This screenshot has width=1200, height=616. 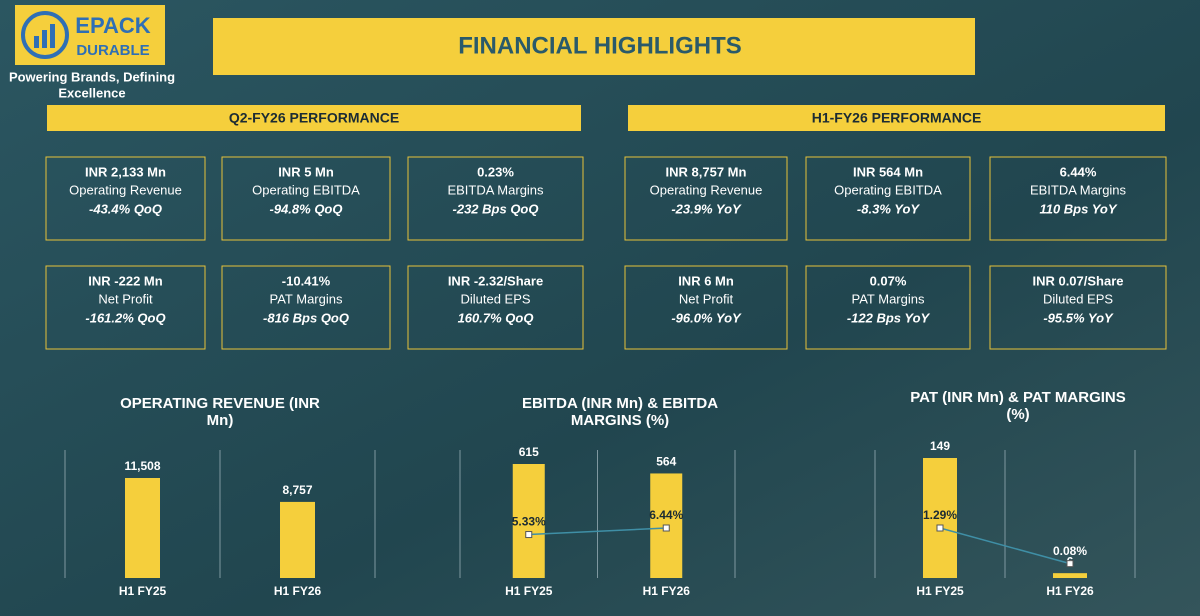 What do you see at coordinates (1078, 317) in the screenshot?
I see `kpi-change: -95.5% YoY` at bounding box center [1078, 317].